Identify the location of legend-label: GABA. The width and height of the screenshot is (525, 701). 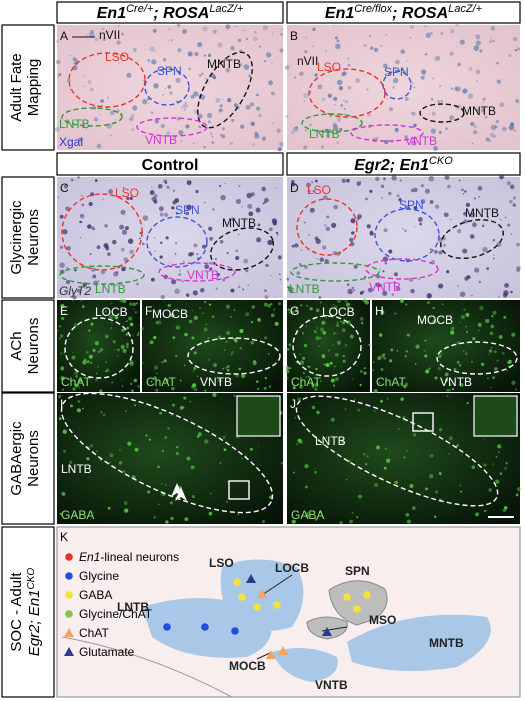
(95, 595).